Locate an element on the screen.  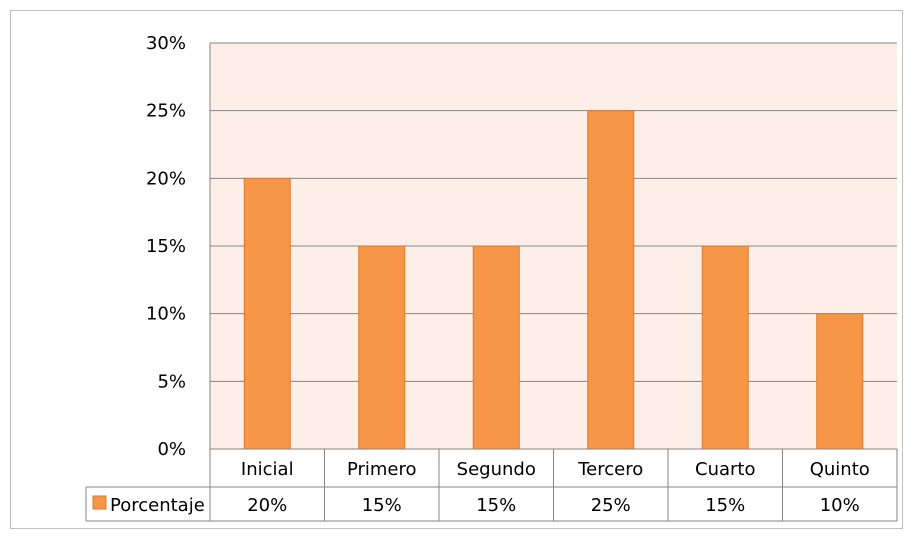
y-tick-label: 30% is located at coordinates (166, 43).